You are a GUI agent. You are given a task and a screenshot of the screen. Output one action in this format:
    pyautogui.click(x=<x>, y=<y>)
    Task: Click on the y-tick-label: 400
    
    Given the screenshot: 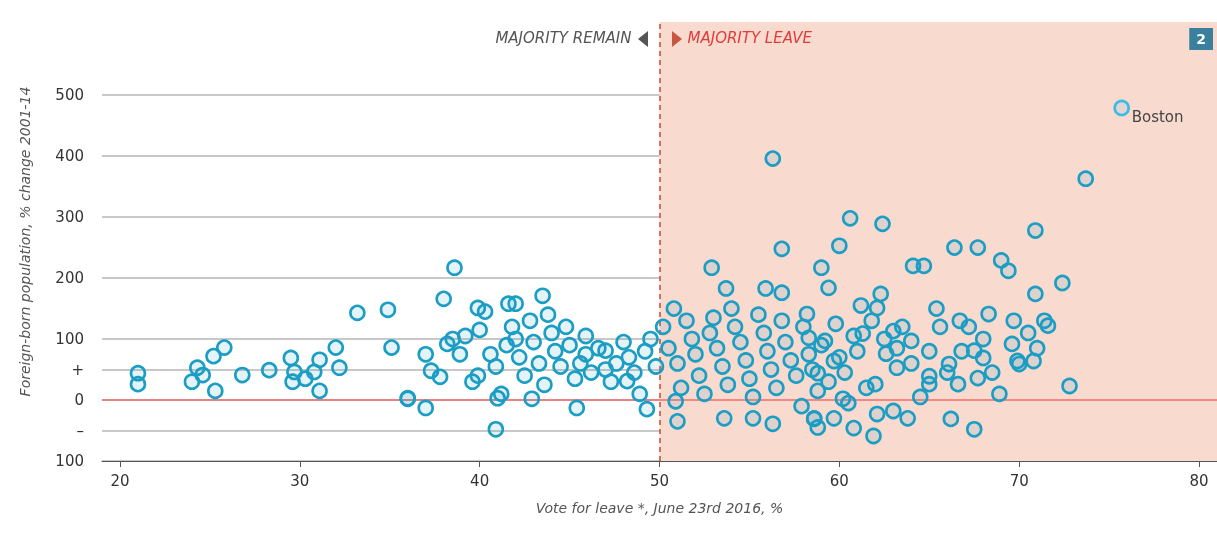 What is the action you would take?
    pyautogui.click(x=69, y=156)
    